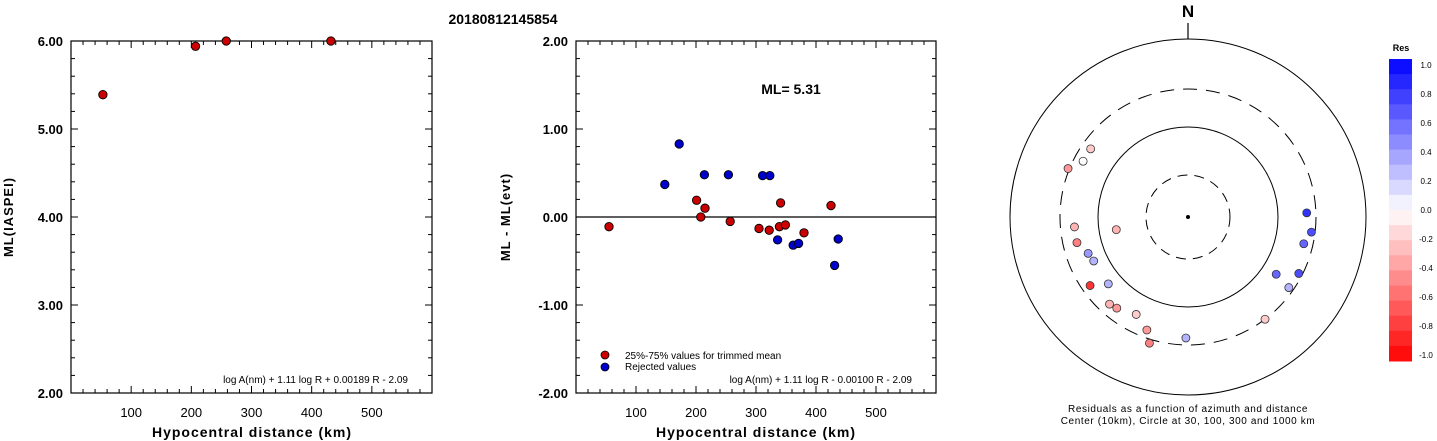  I want to click on panel1-ytick-label: 4.00, so click(50, 217).